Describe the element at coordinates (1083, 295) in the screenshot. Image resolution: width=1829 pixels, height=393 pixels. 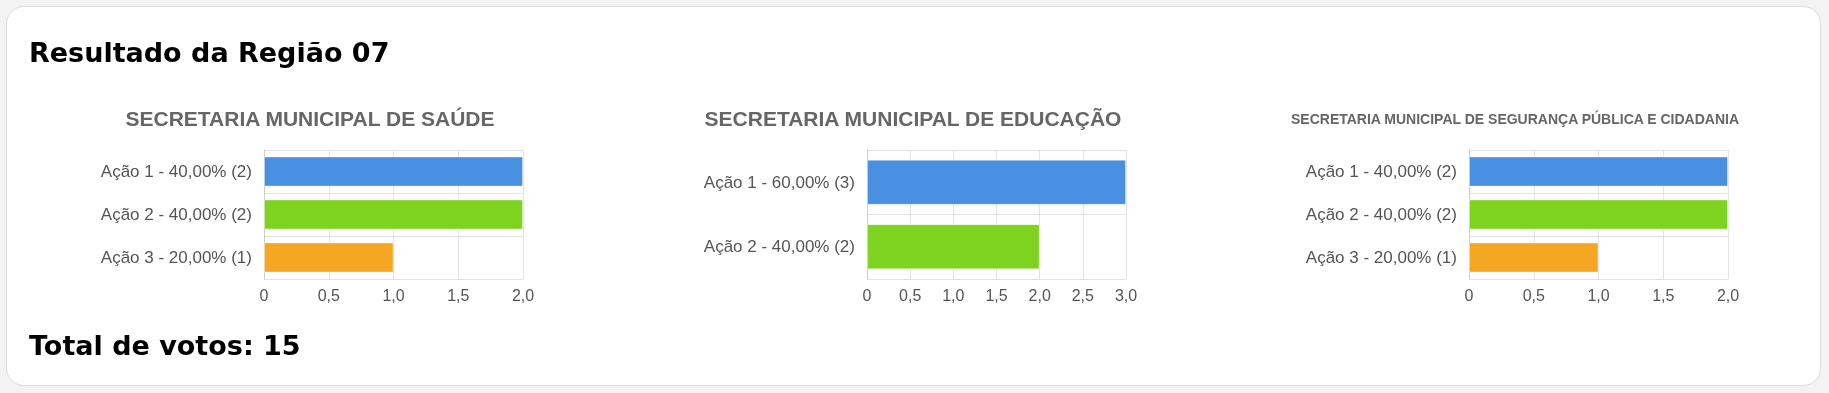
I see `x-tick-label: 2,5` at that location.